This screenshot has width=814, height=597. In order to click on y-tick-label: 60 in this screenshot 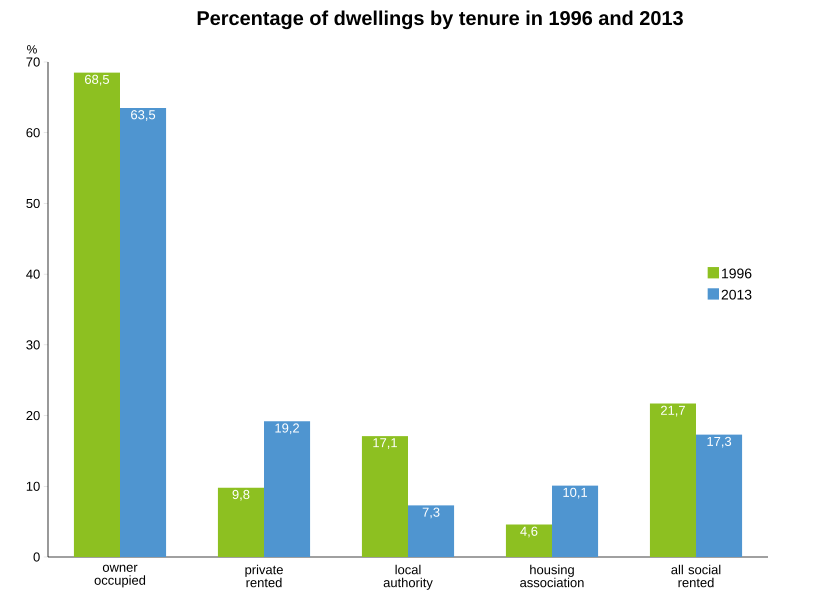, I will do `click(33, 133)`.